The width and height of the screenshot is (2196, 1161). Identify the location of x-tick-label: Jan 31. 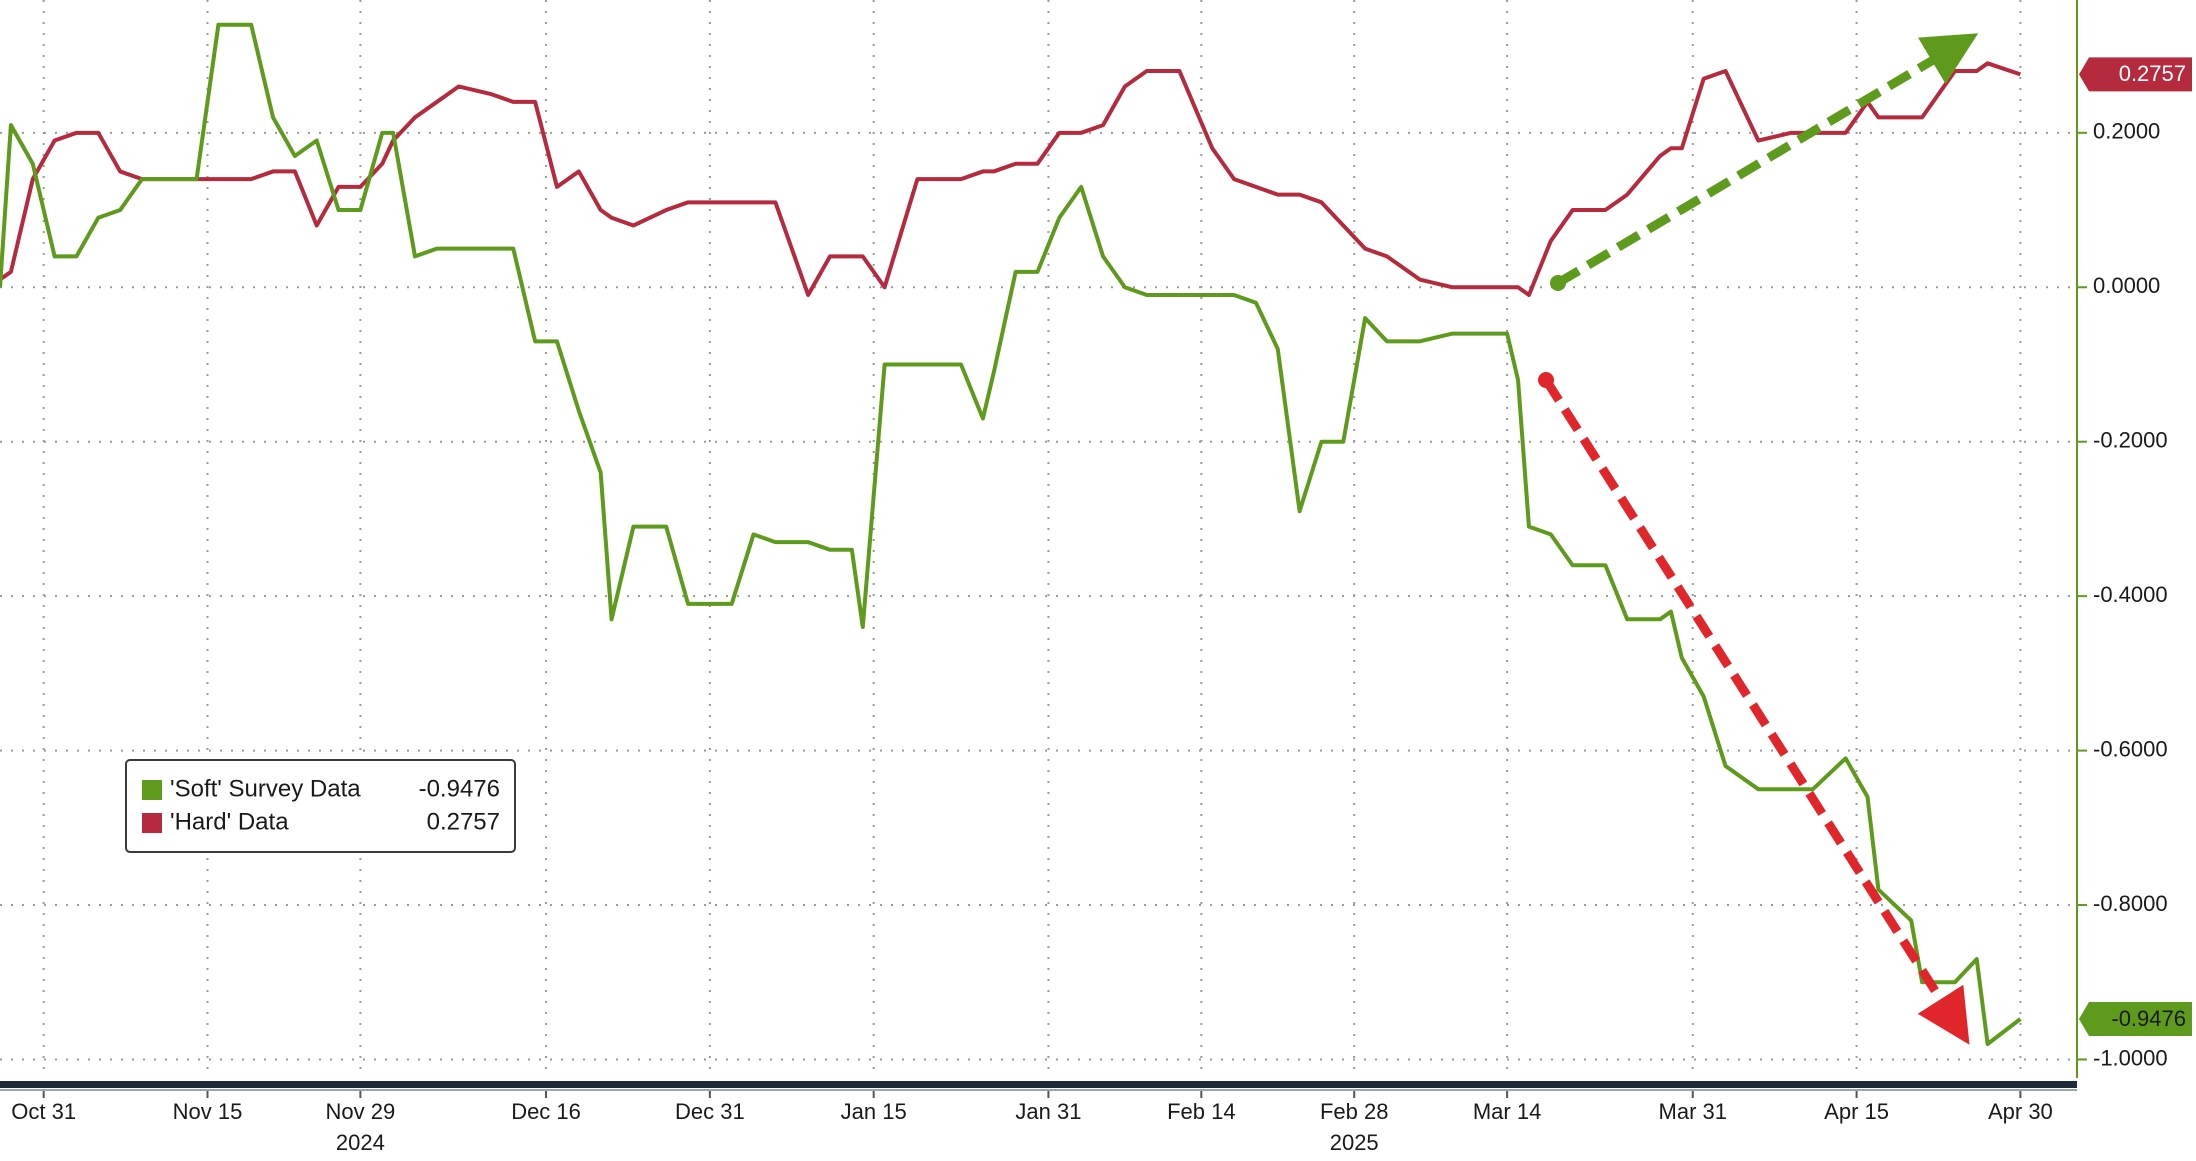
(1048, 1111).